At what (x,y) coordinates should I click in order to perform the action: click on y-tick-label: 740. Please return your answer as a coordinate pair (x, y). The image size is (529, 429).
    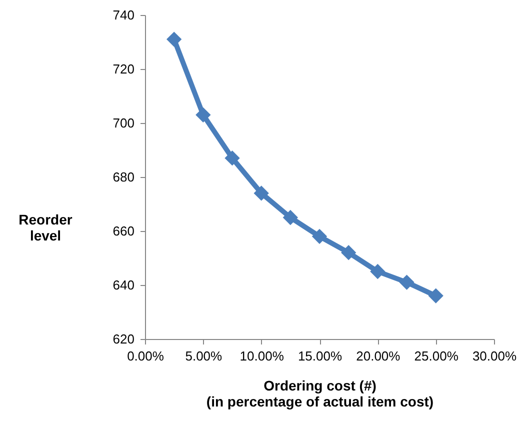
    Looking at the image, I should click on (123, 15).